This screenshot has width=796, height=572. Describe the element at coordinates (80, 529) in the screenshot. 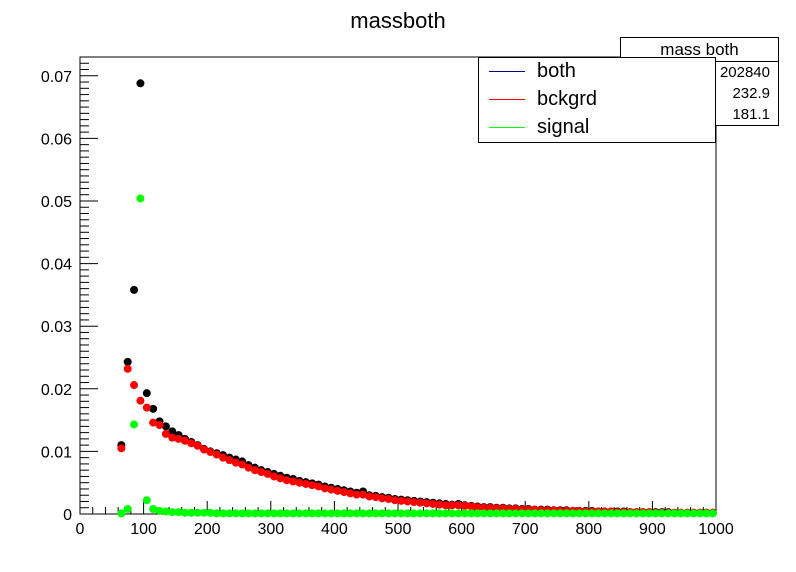

I see `x-tick-label: 0` at that location.